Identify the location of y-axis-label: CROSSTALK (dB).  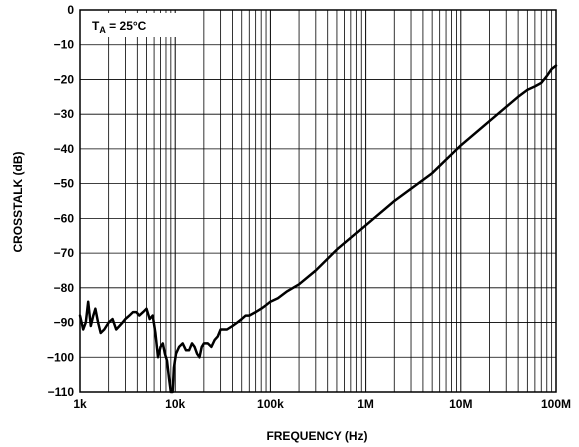
(18, 201).